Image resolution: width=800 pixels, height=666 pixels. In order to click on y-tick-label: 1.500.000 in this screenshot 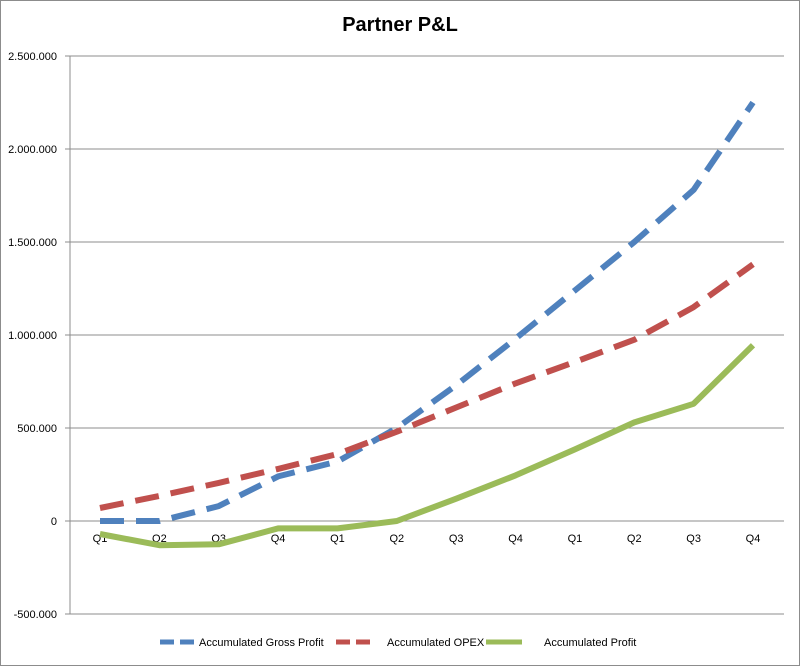, I will do `click(32, 243)`.